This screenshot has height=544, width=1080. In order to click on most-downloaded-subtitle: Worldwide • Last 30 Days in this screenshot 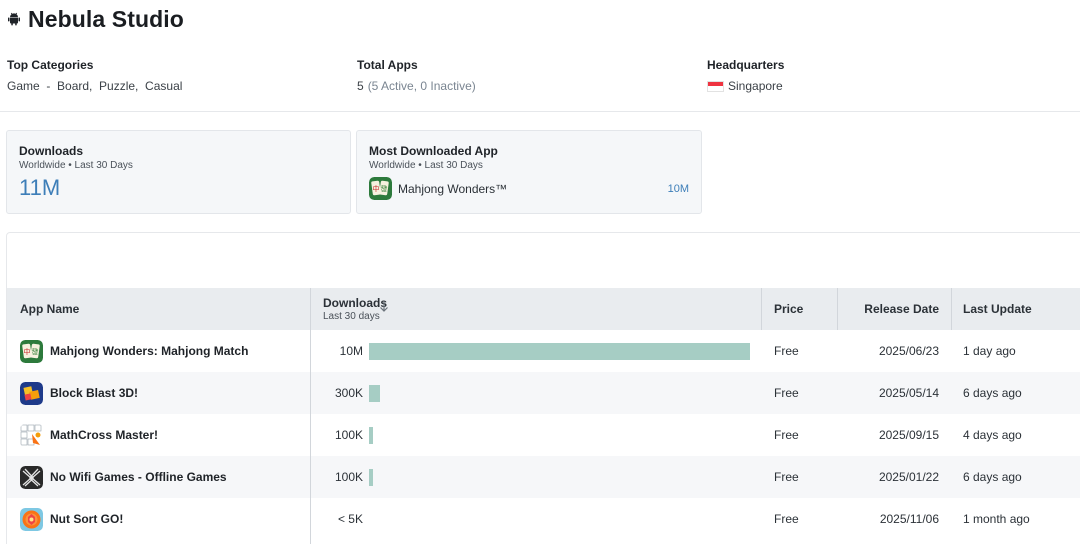, I will do `click(426, 165)`.